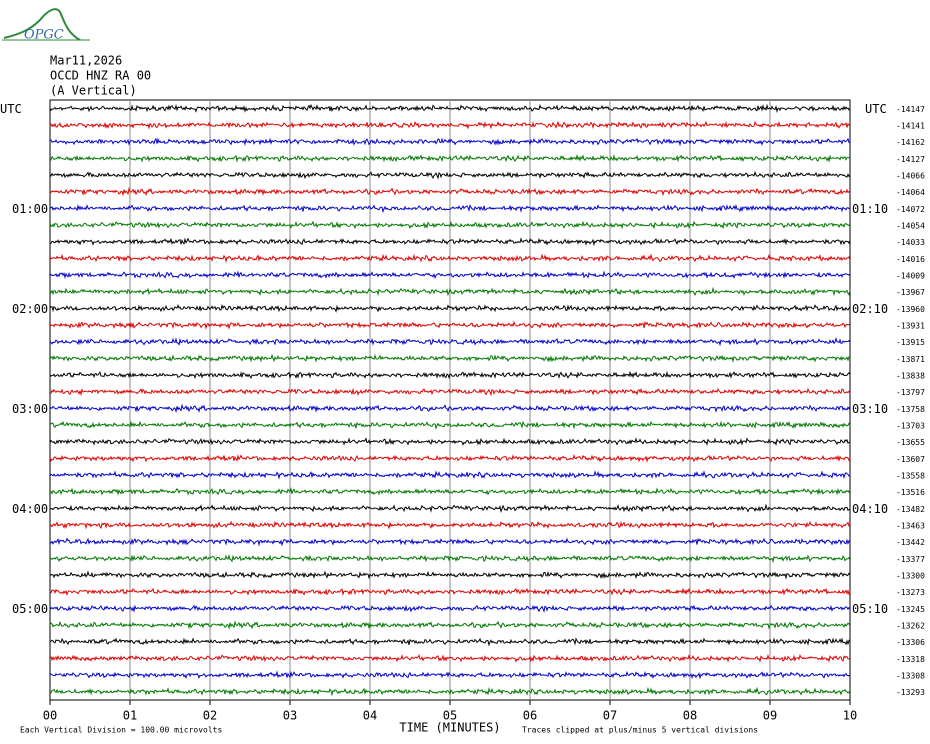  What do you see at coordinates (610, 716) in the screenshot?
I see `x-tick-label: 07` at bounding box center [610, 716].